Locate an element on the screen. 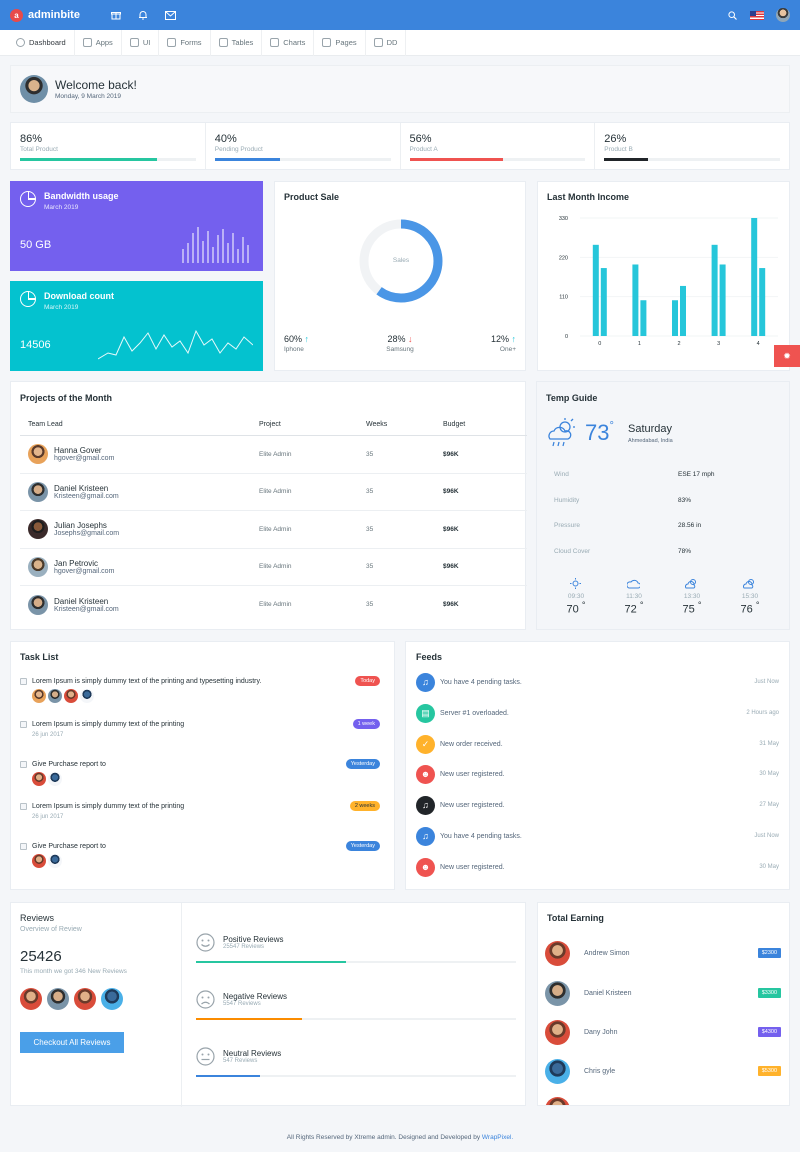  sale-label: Iphone is located at coordinates (294, 349).